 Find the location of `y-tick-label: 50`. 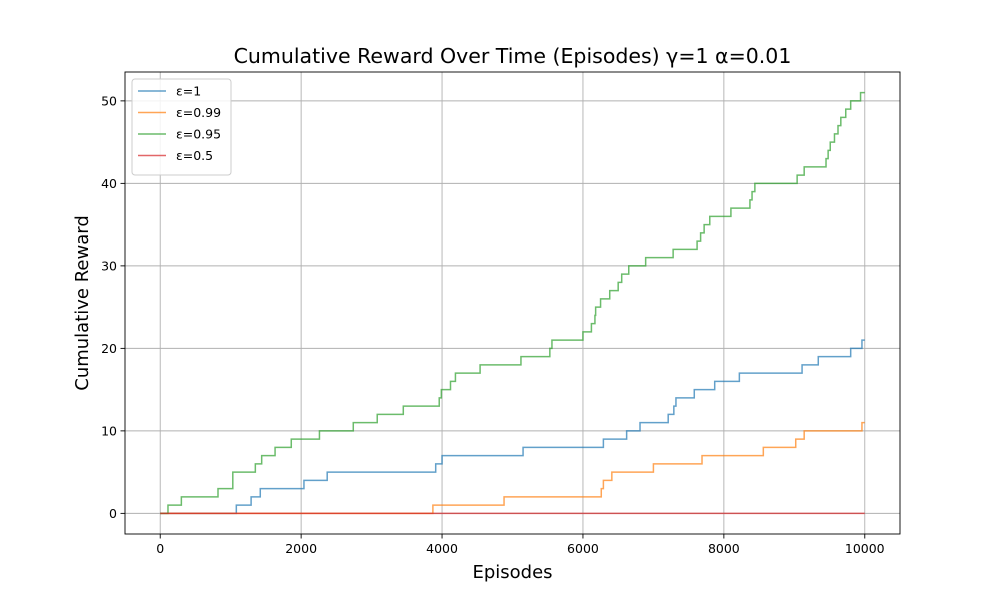

y-tick-label: 50 is located at coordinates (109, 100).